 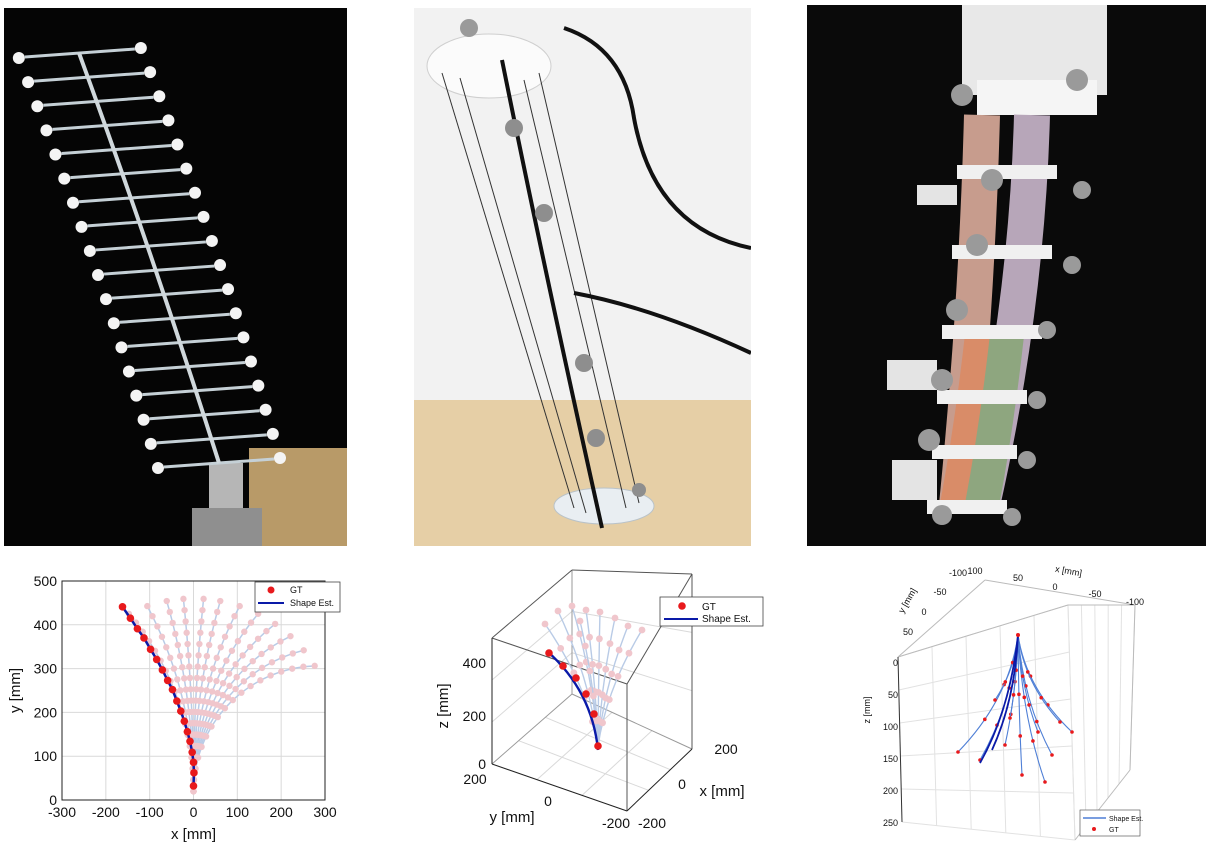 What do you see at coordinates (893, 695) in the screenshot?
I see `z-tick-label: 50` at bounding box center [893, 695].